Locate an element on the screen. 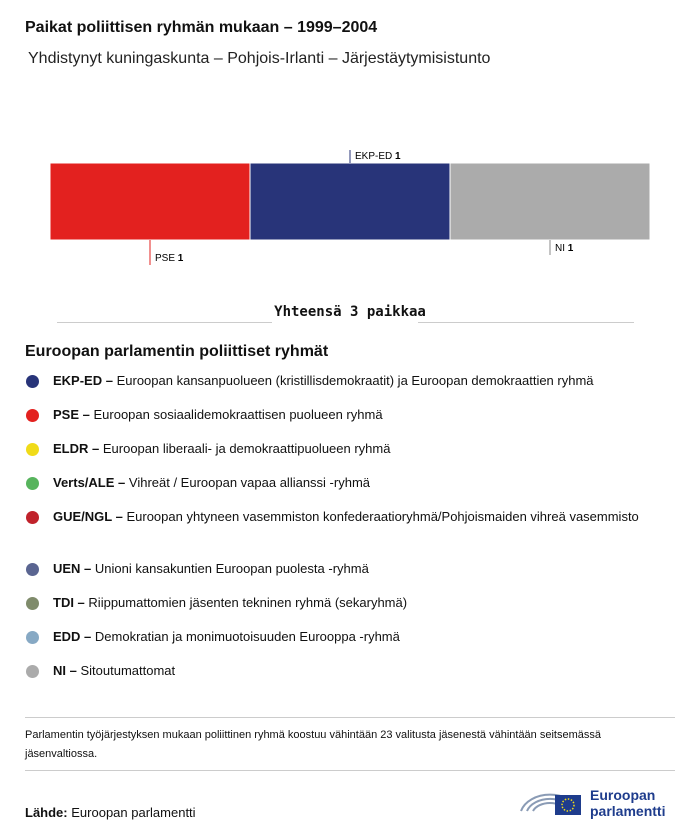 This screenshot has width=700, height=838. source-label: Lähde: is located at coordinates (46, 812).